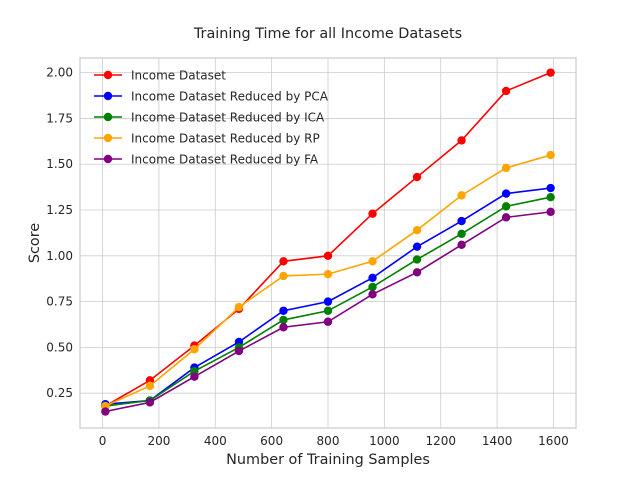 This screenshot has height=480, width=640. I want to click on legend-entry: Income Dataset Reduced by FA, so click(206, 160).